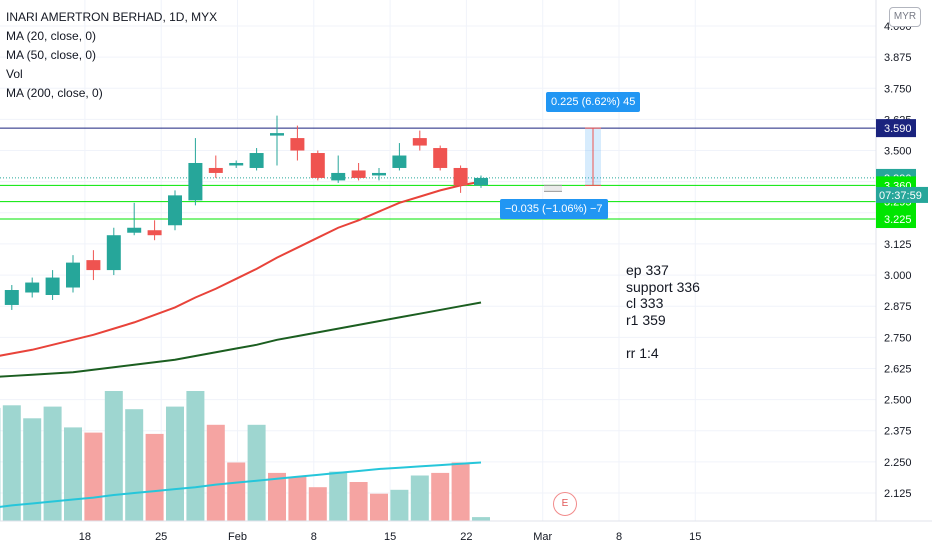  What do you see at coordinates (390, 537) in the screenshot?
I see `time-tick-label-4: 15` at bounding box center [390, 537].